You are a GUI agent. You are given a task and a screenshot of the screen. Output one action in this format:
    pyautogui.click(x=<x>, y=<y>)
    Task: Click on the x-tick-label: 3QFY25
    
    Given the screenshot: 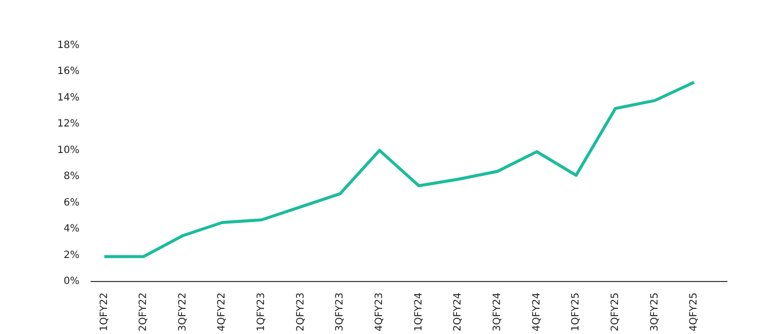 What is the action you would take?
    pyautogui.click(x=654, y=312)
    